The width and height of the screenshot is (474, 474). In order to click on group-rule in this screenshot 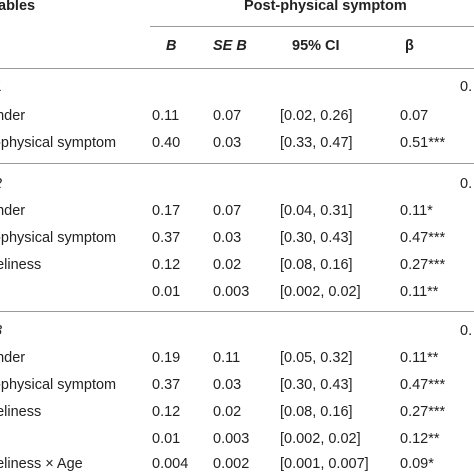, I will do `click(312, 26)`.